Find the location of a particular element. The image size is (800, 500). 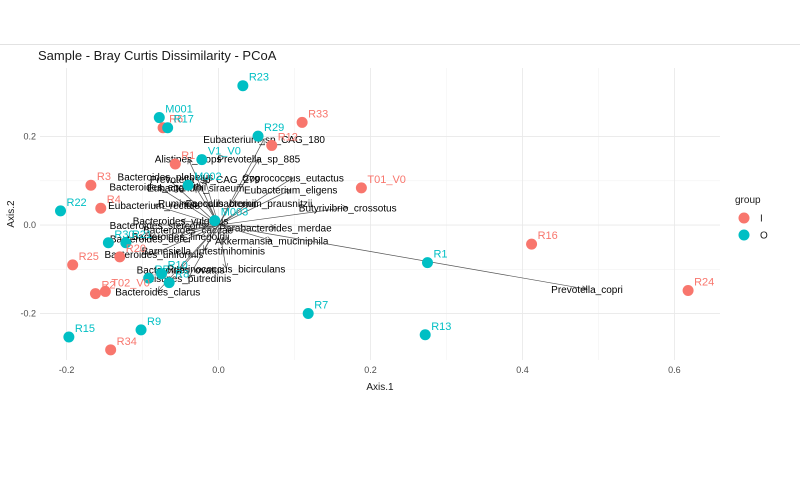

arrow-Ruminococcus_bicirculans: Ruminococcus_bicirculans is located at coordinates (226, 250).